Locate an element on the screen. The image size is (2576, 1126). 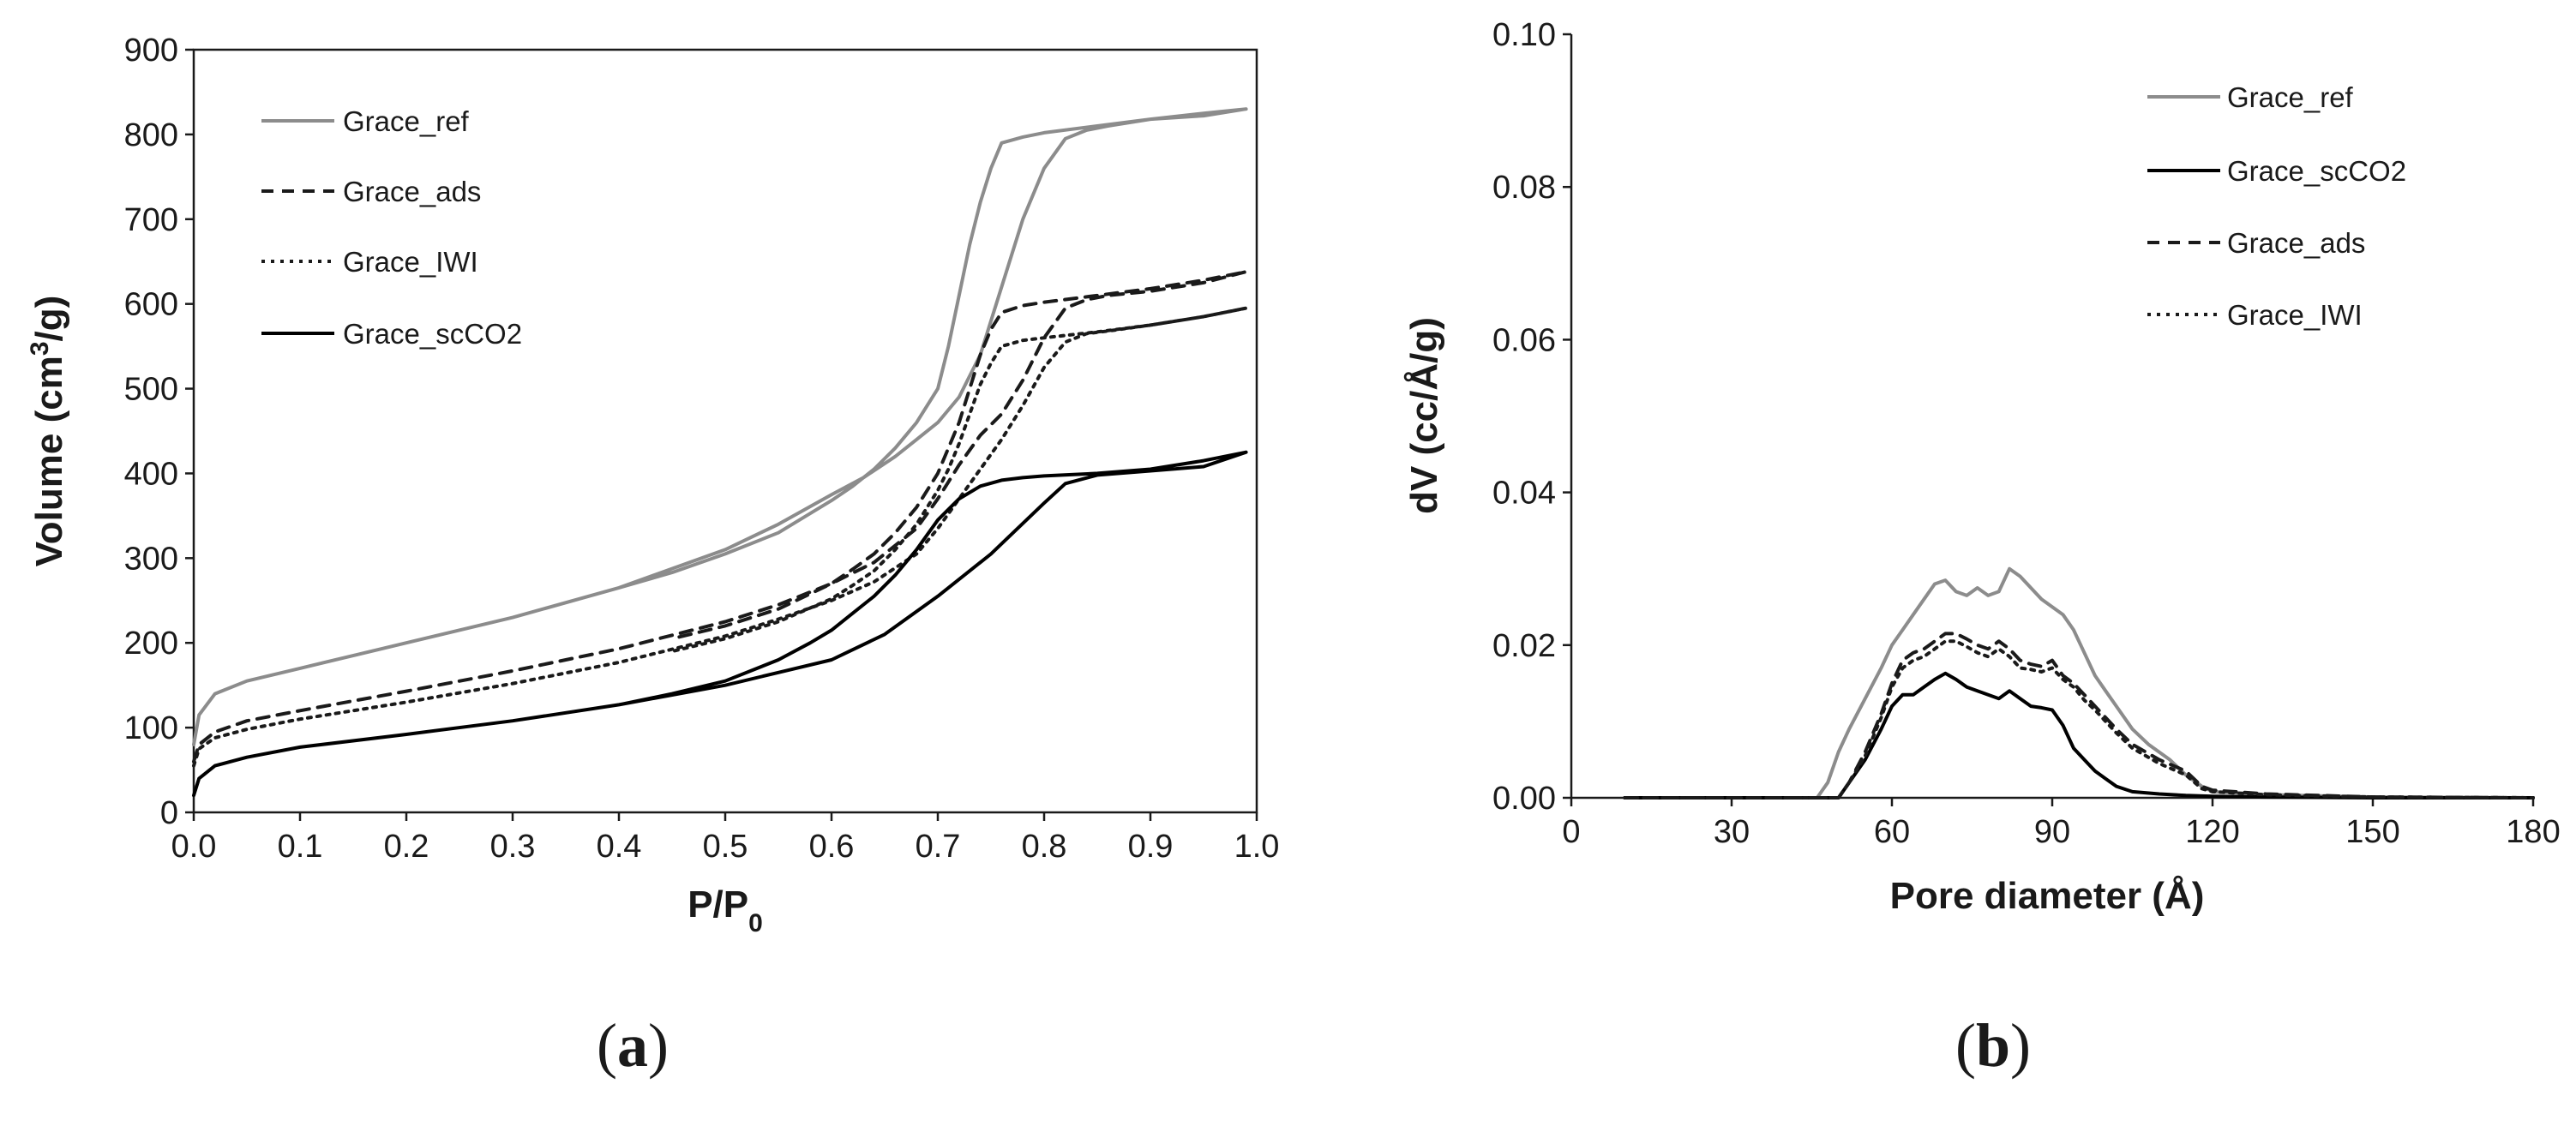
chart-b-series is located at coordinates (2079, 683).